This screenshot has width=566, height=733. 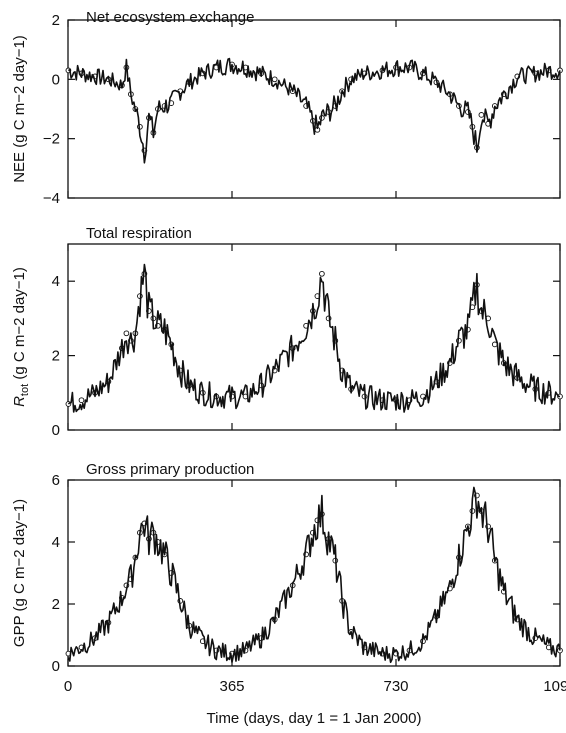 What do you see at coordinates (395, 686) in the screenshot?
I see `x-tick-label: 730` at bounding box center [395, 686].